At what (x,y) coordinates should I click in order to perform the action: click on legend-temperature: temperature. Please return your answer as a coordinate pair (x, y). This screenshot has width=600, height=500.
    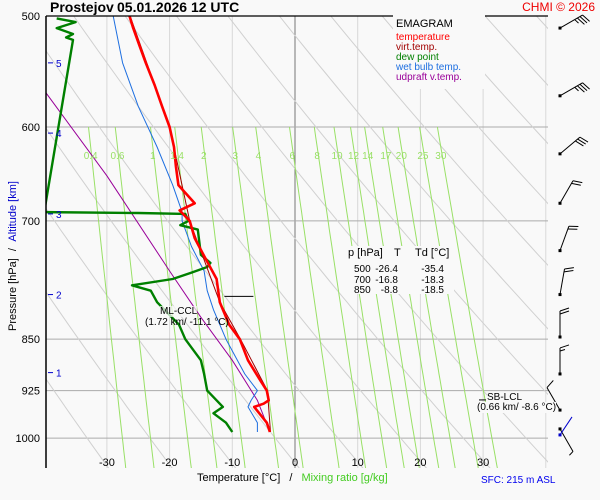
    Looking at the image, I should click on (423, 37).